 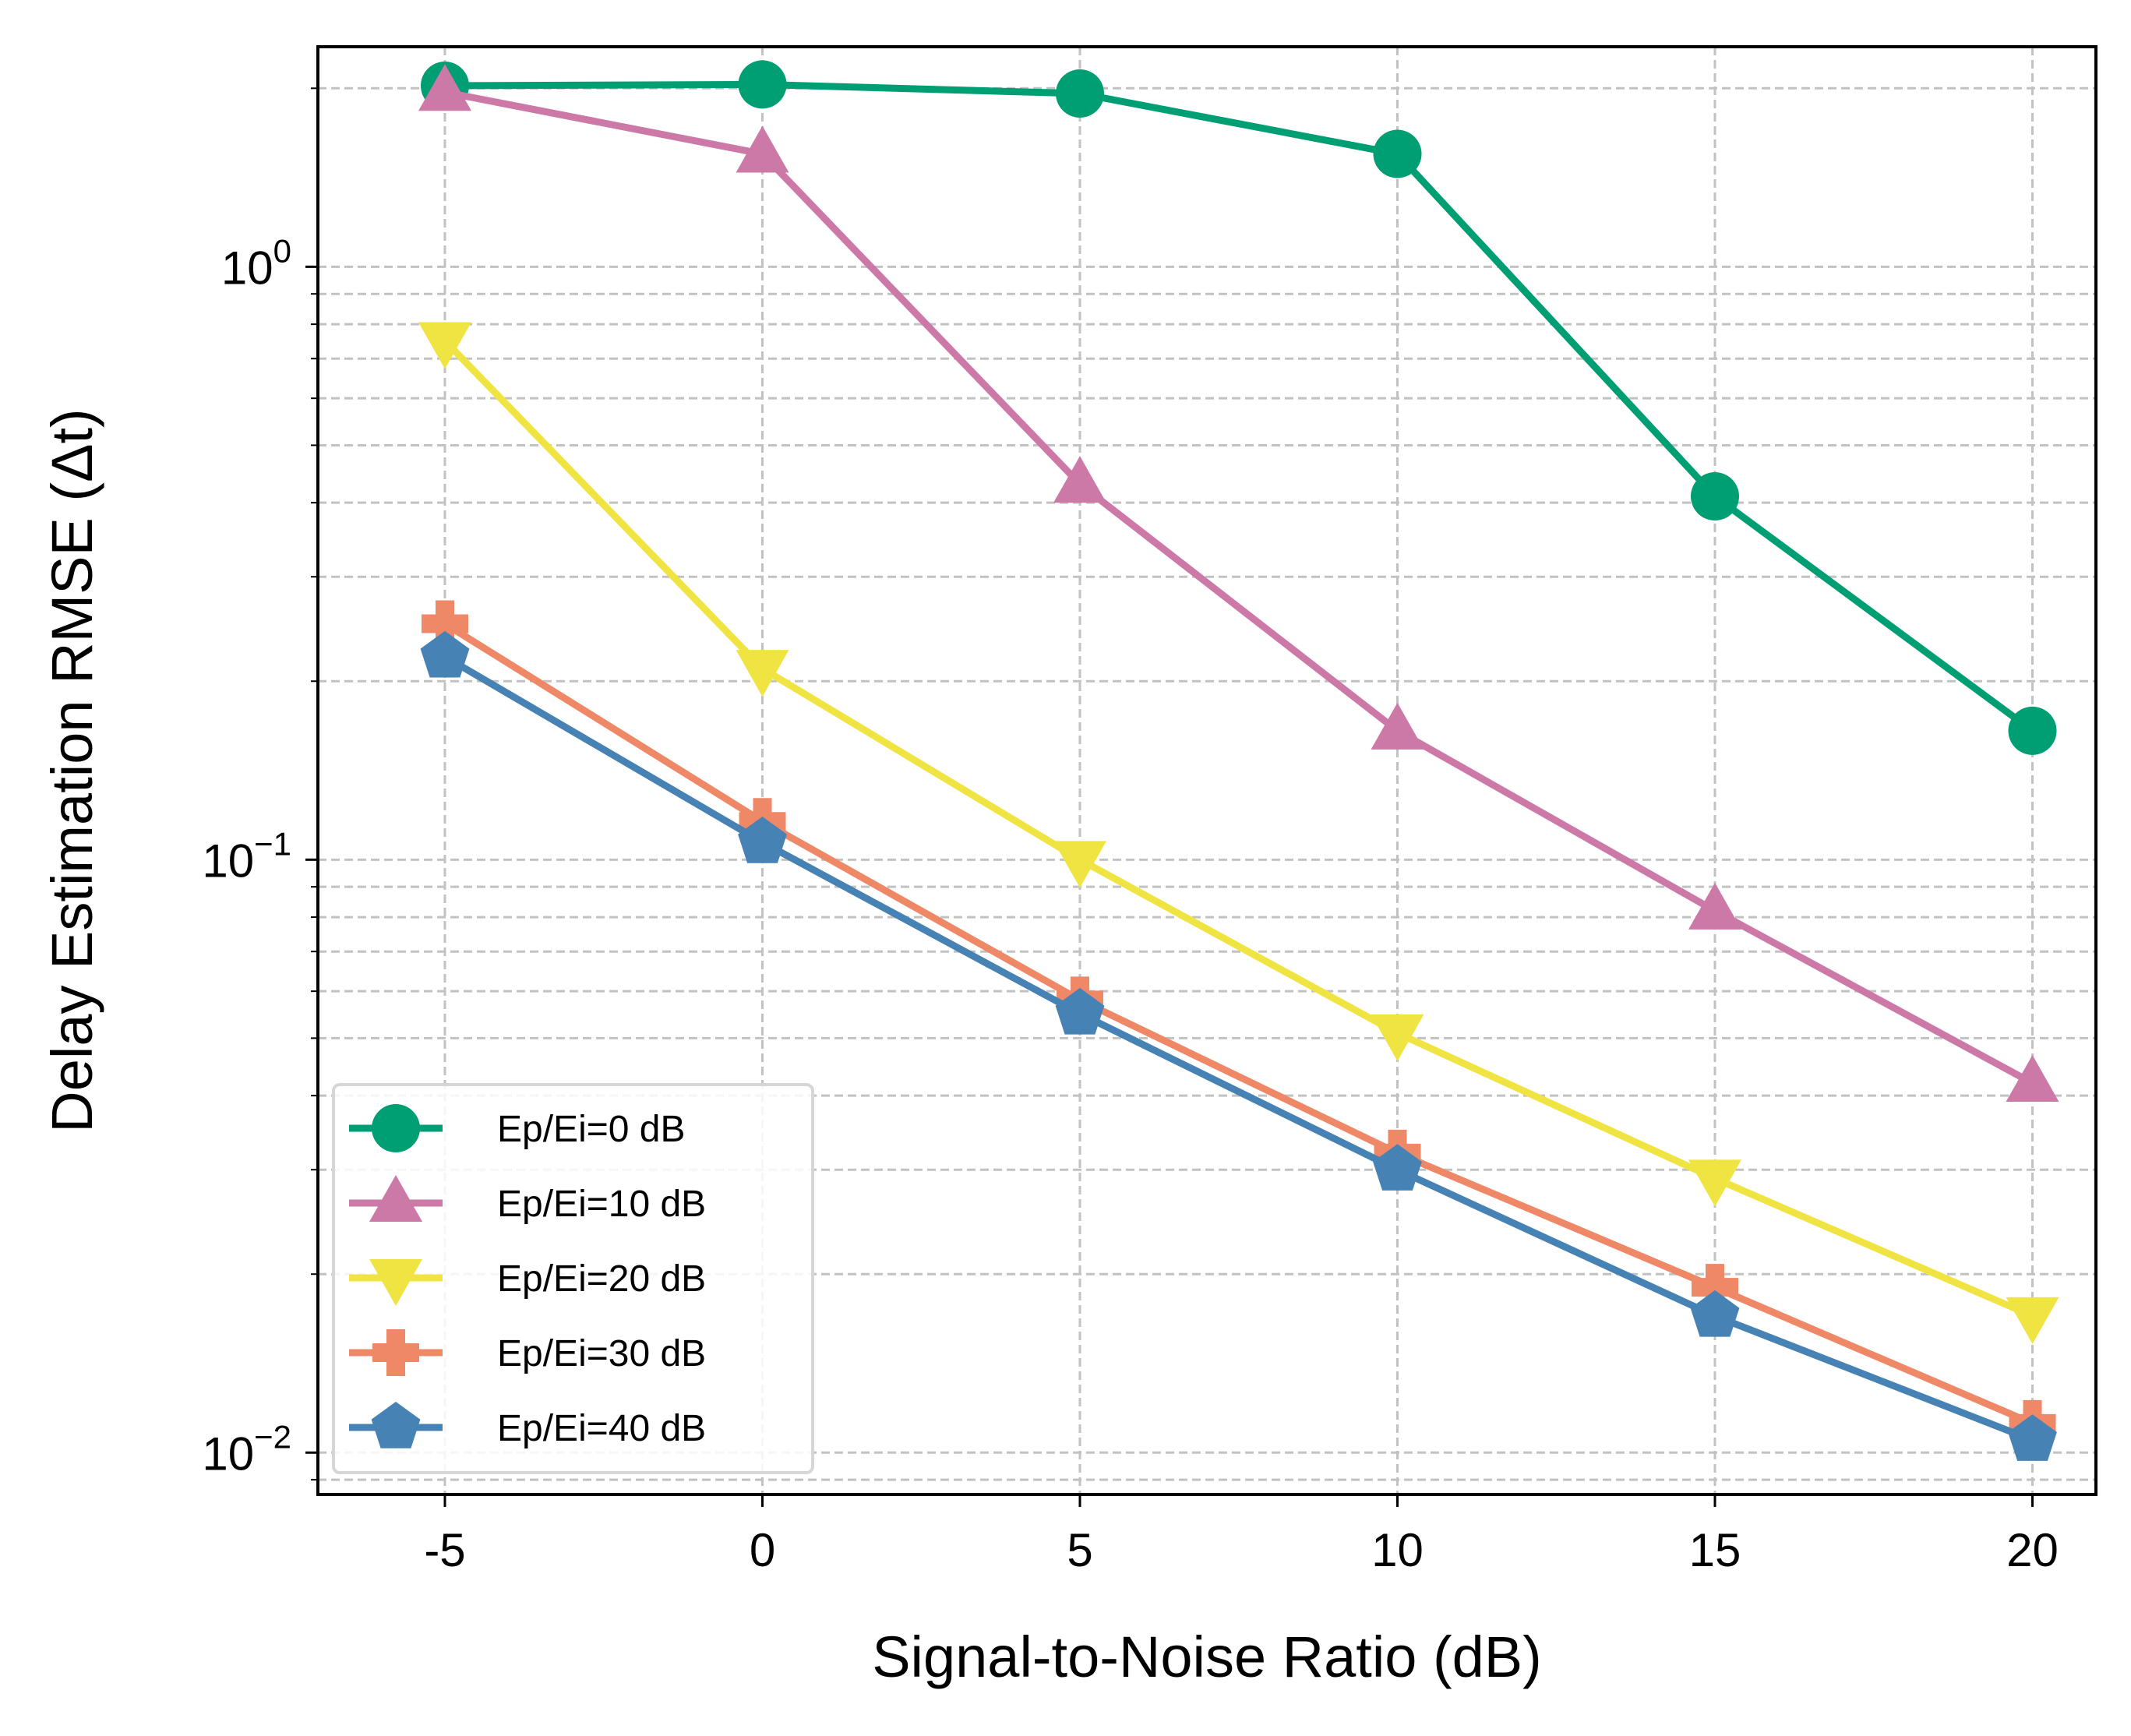 I want to click on legend-label: Ep/Ei=0 dB, so click(x=591, y=1129).